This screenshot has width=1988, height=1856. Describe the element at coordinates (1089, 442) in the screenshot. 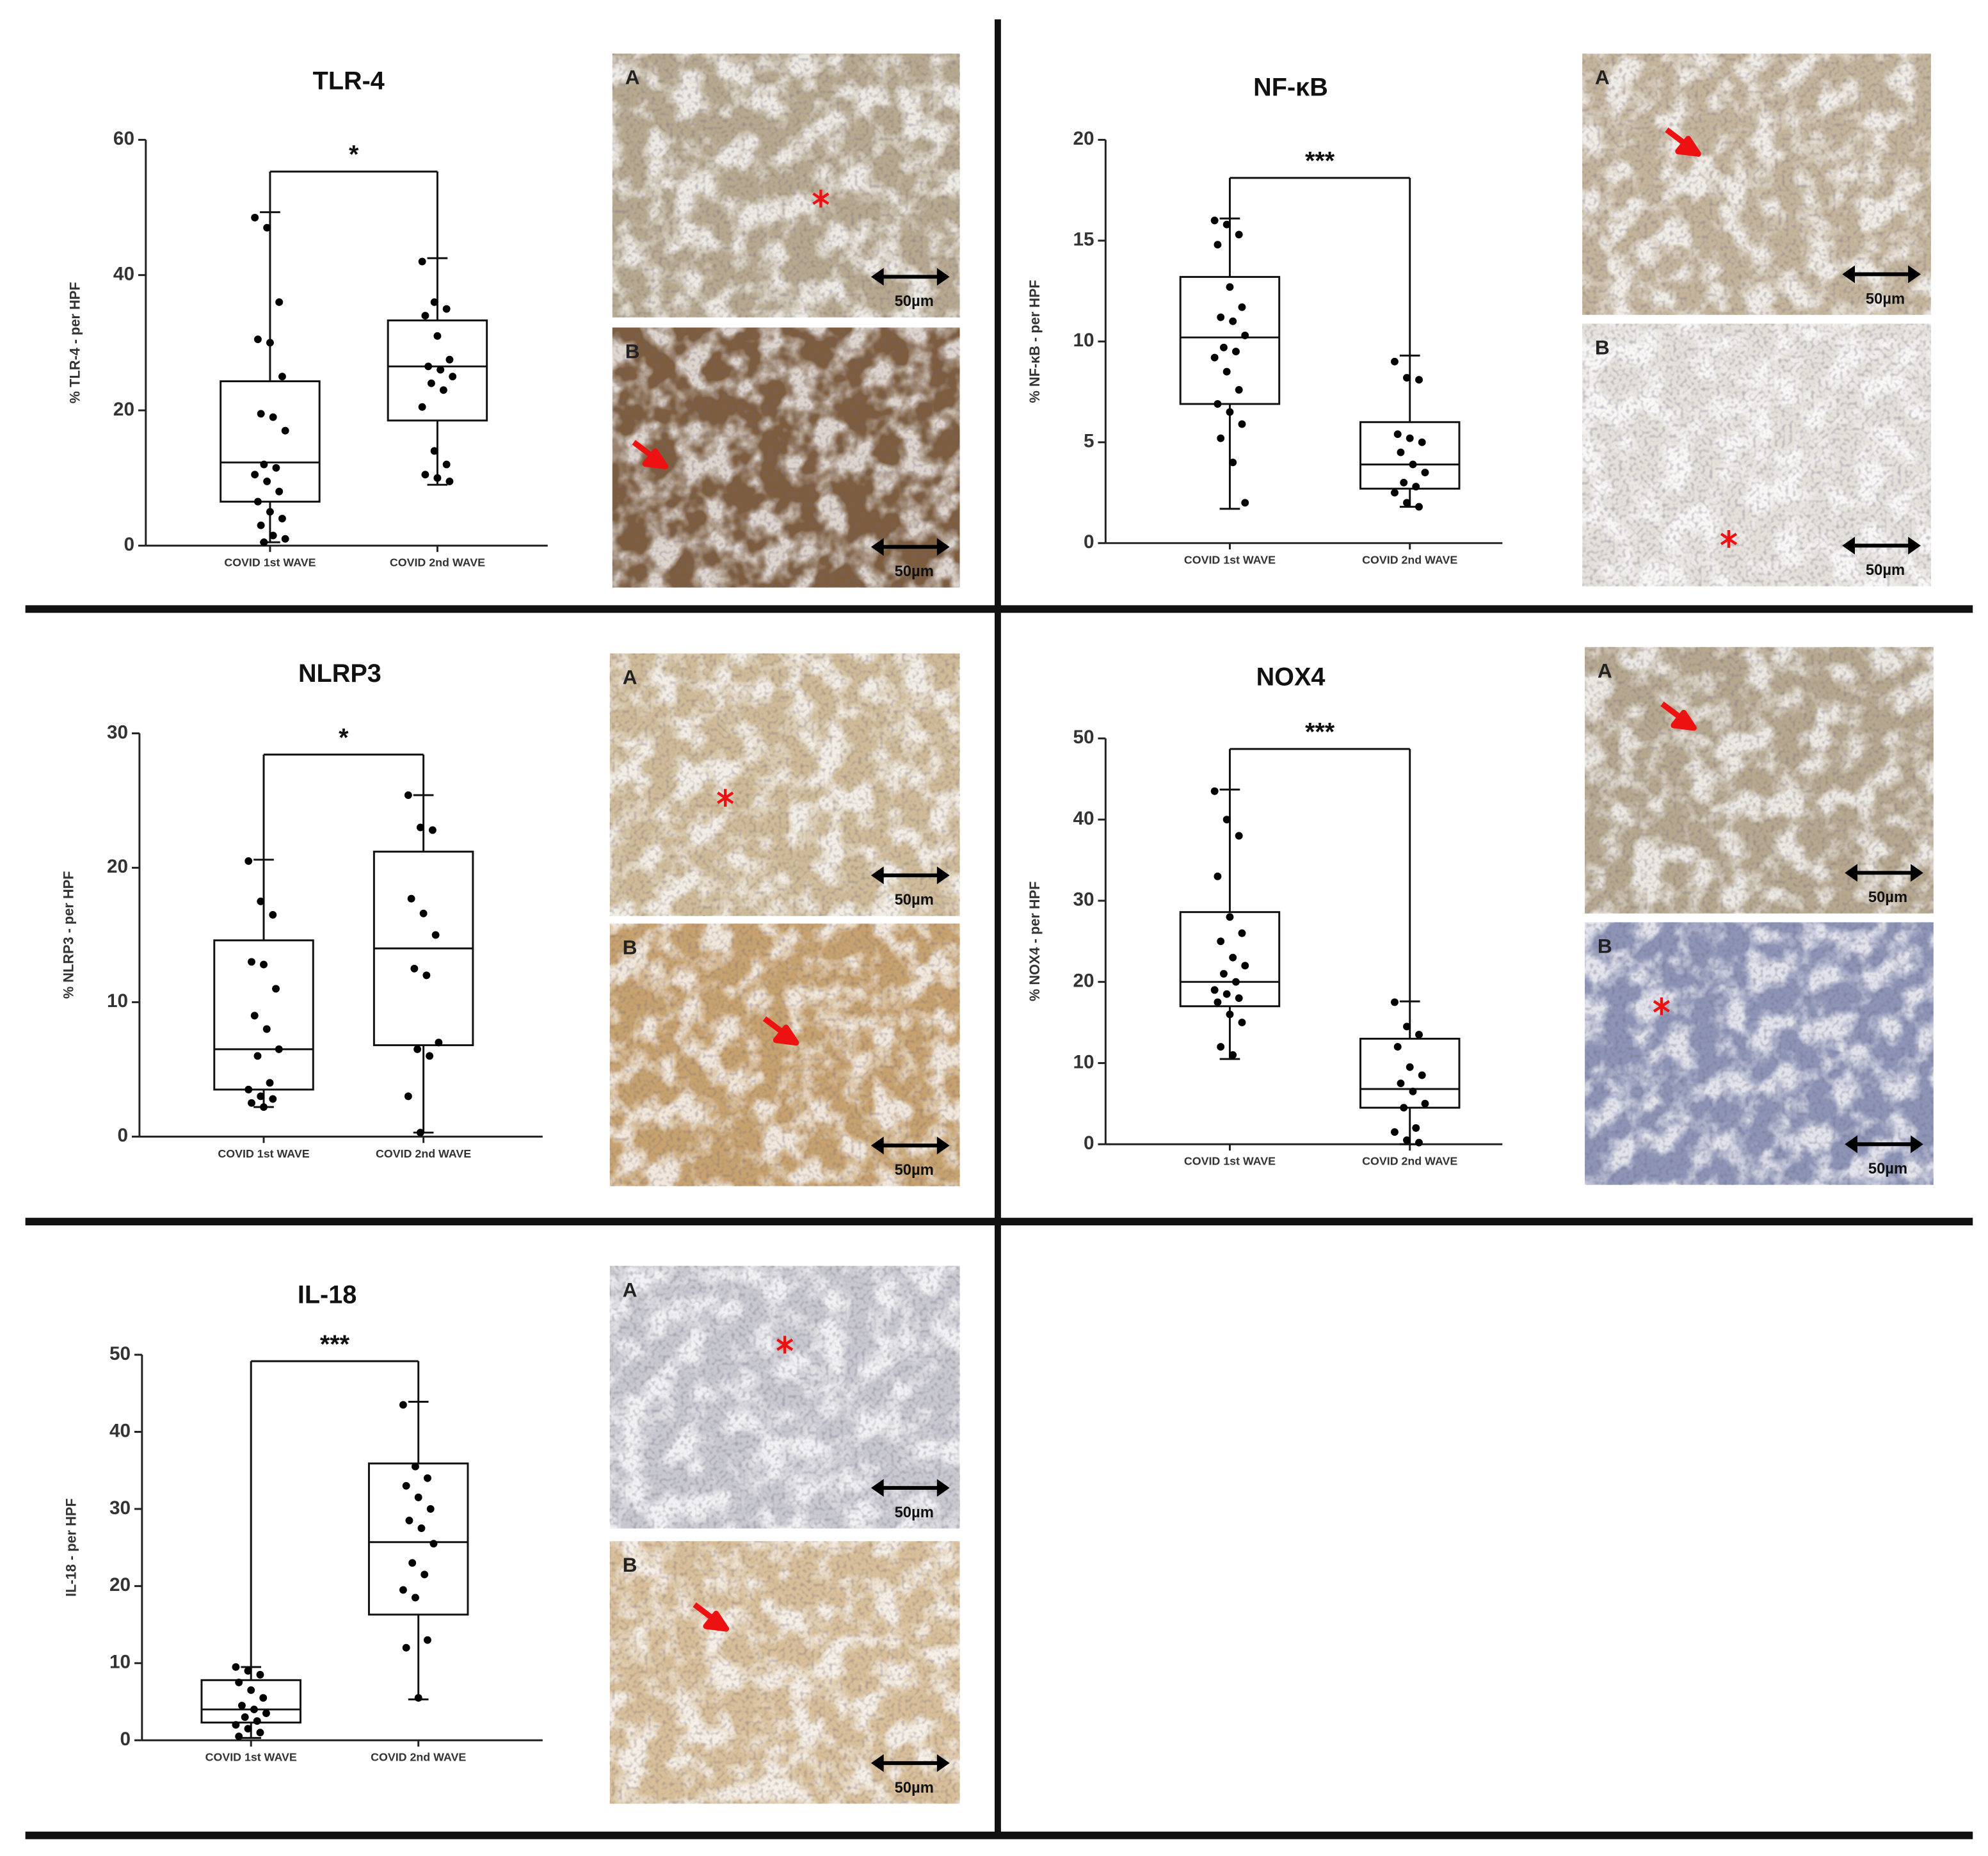

I see `y-tick-label: 5` at that location.